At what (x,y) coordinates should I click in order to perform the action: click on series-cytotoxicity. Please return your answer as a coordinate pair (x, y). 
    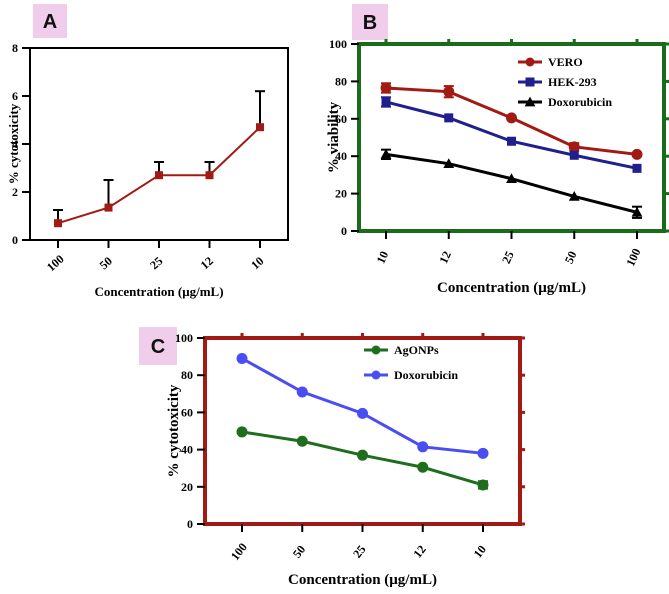
    Looking at the image, I should click on (159, 159).